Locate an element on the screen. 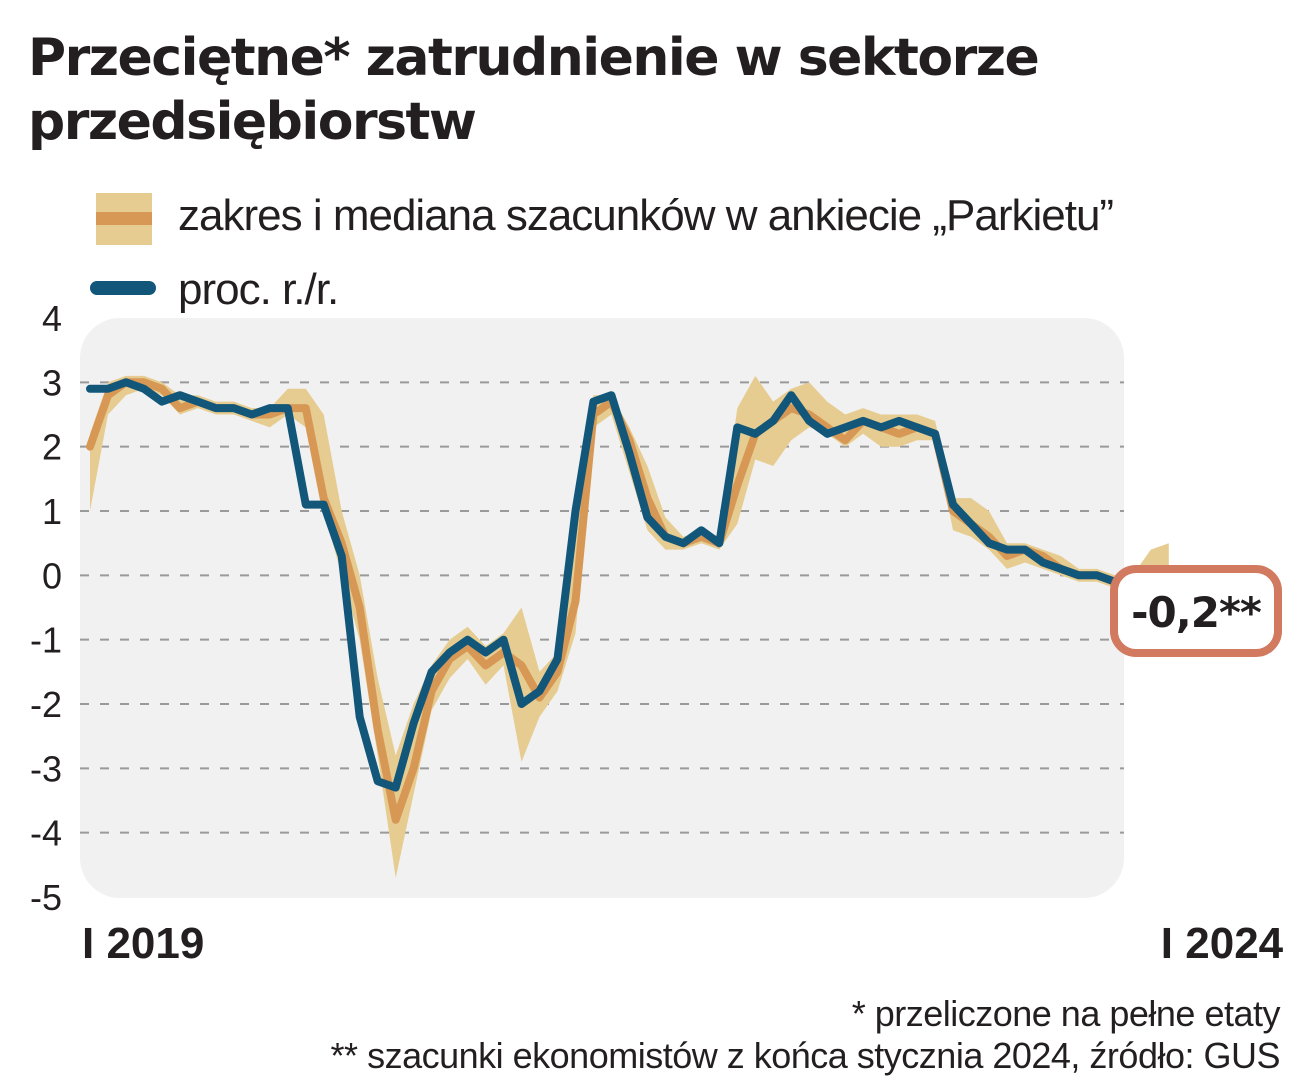 This screenshot has width=1296, height=1080. legend-median-stripe is located at coordinates (124, 218).